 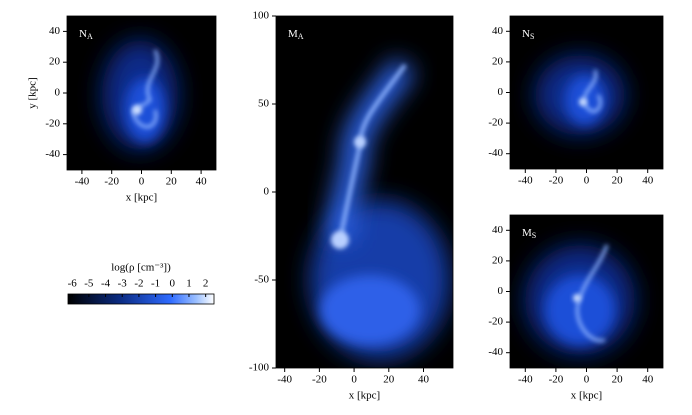 What do you see at coordinates (33, 92) in the screenshot?
I see `y-axis-label: y [kpc]` at bounding box center [33, 92].